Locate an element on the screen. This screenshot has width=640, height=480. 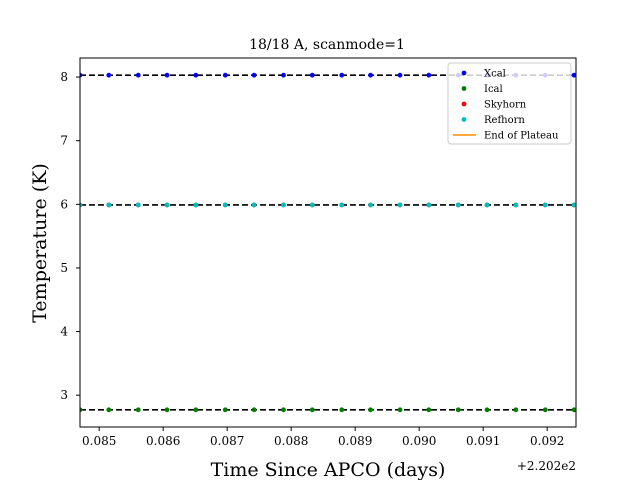
y-tick-label: 8 is located at coordinates (64, 77).